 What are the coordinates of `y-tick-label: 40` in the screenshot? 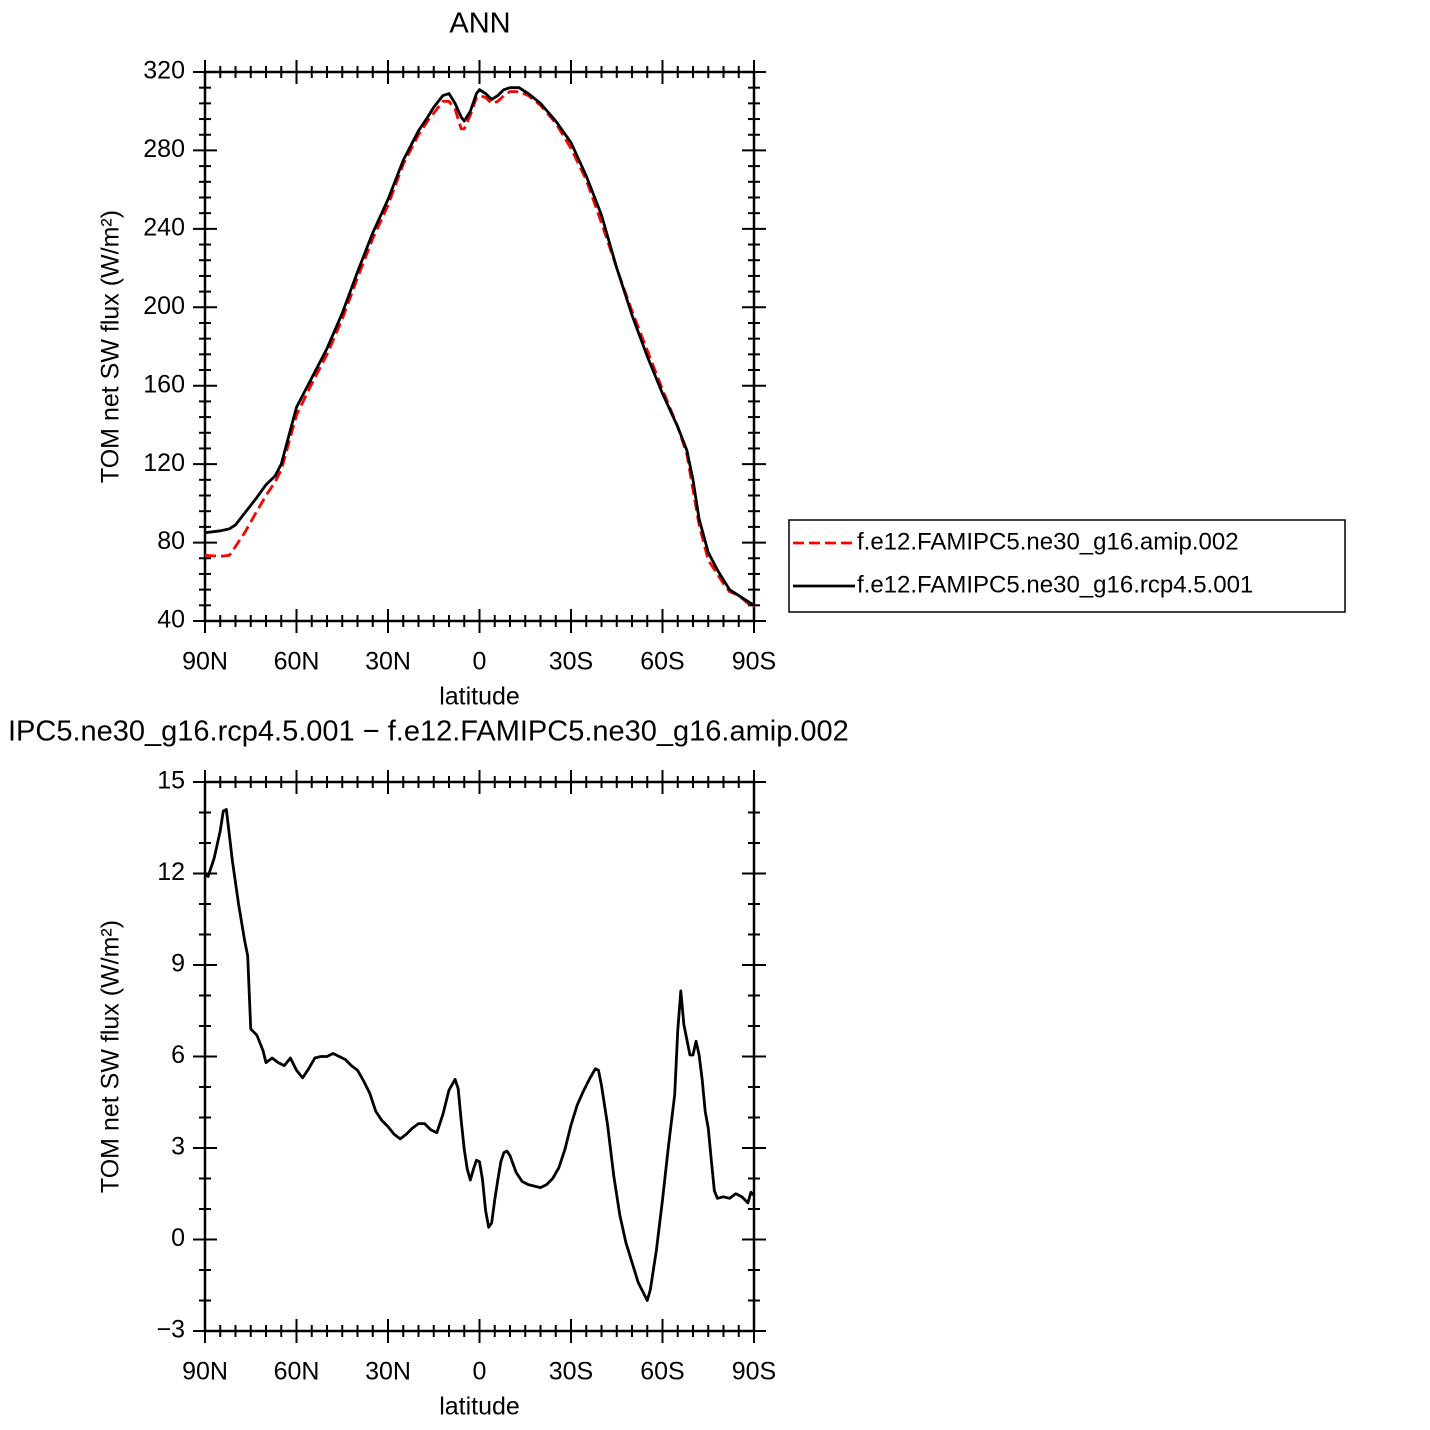 It's located at (171, 620).